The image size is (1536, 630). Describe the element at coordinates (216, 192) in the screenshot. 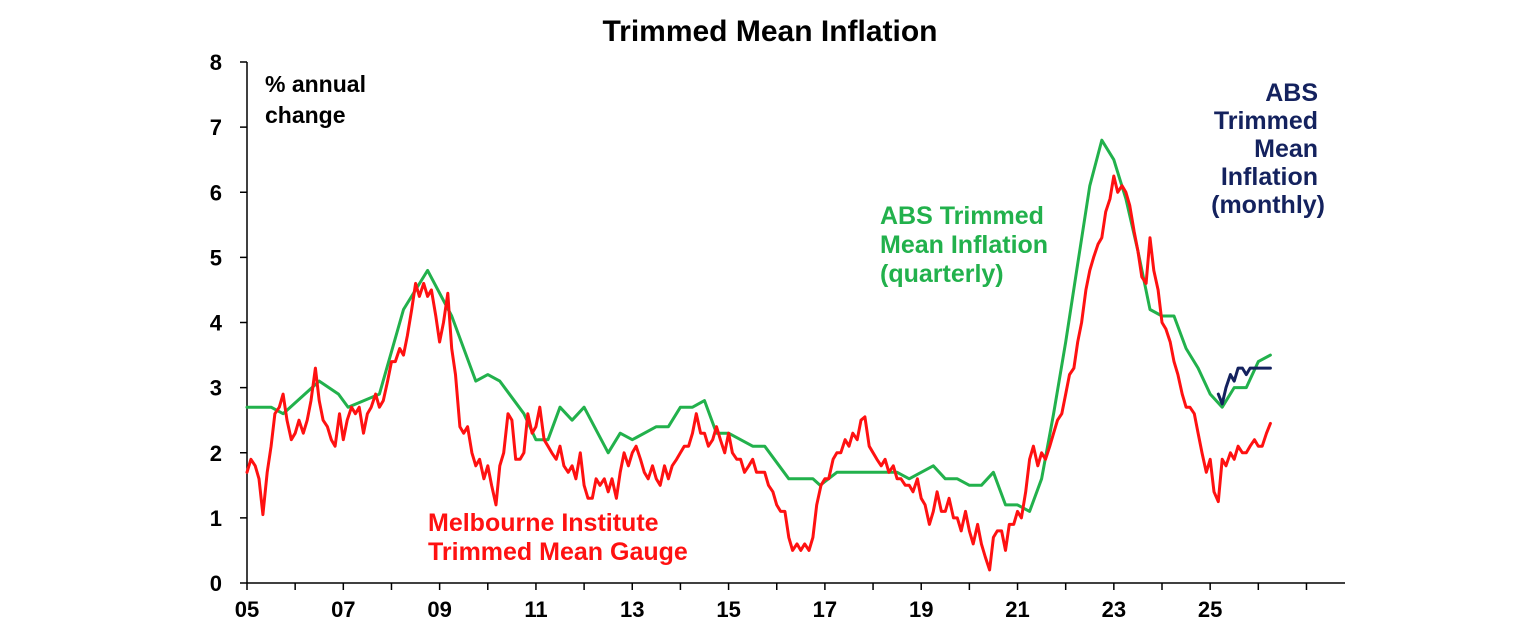

I see `y-tick-label: 6` at that location.